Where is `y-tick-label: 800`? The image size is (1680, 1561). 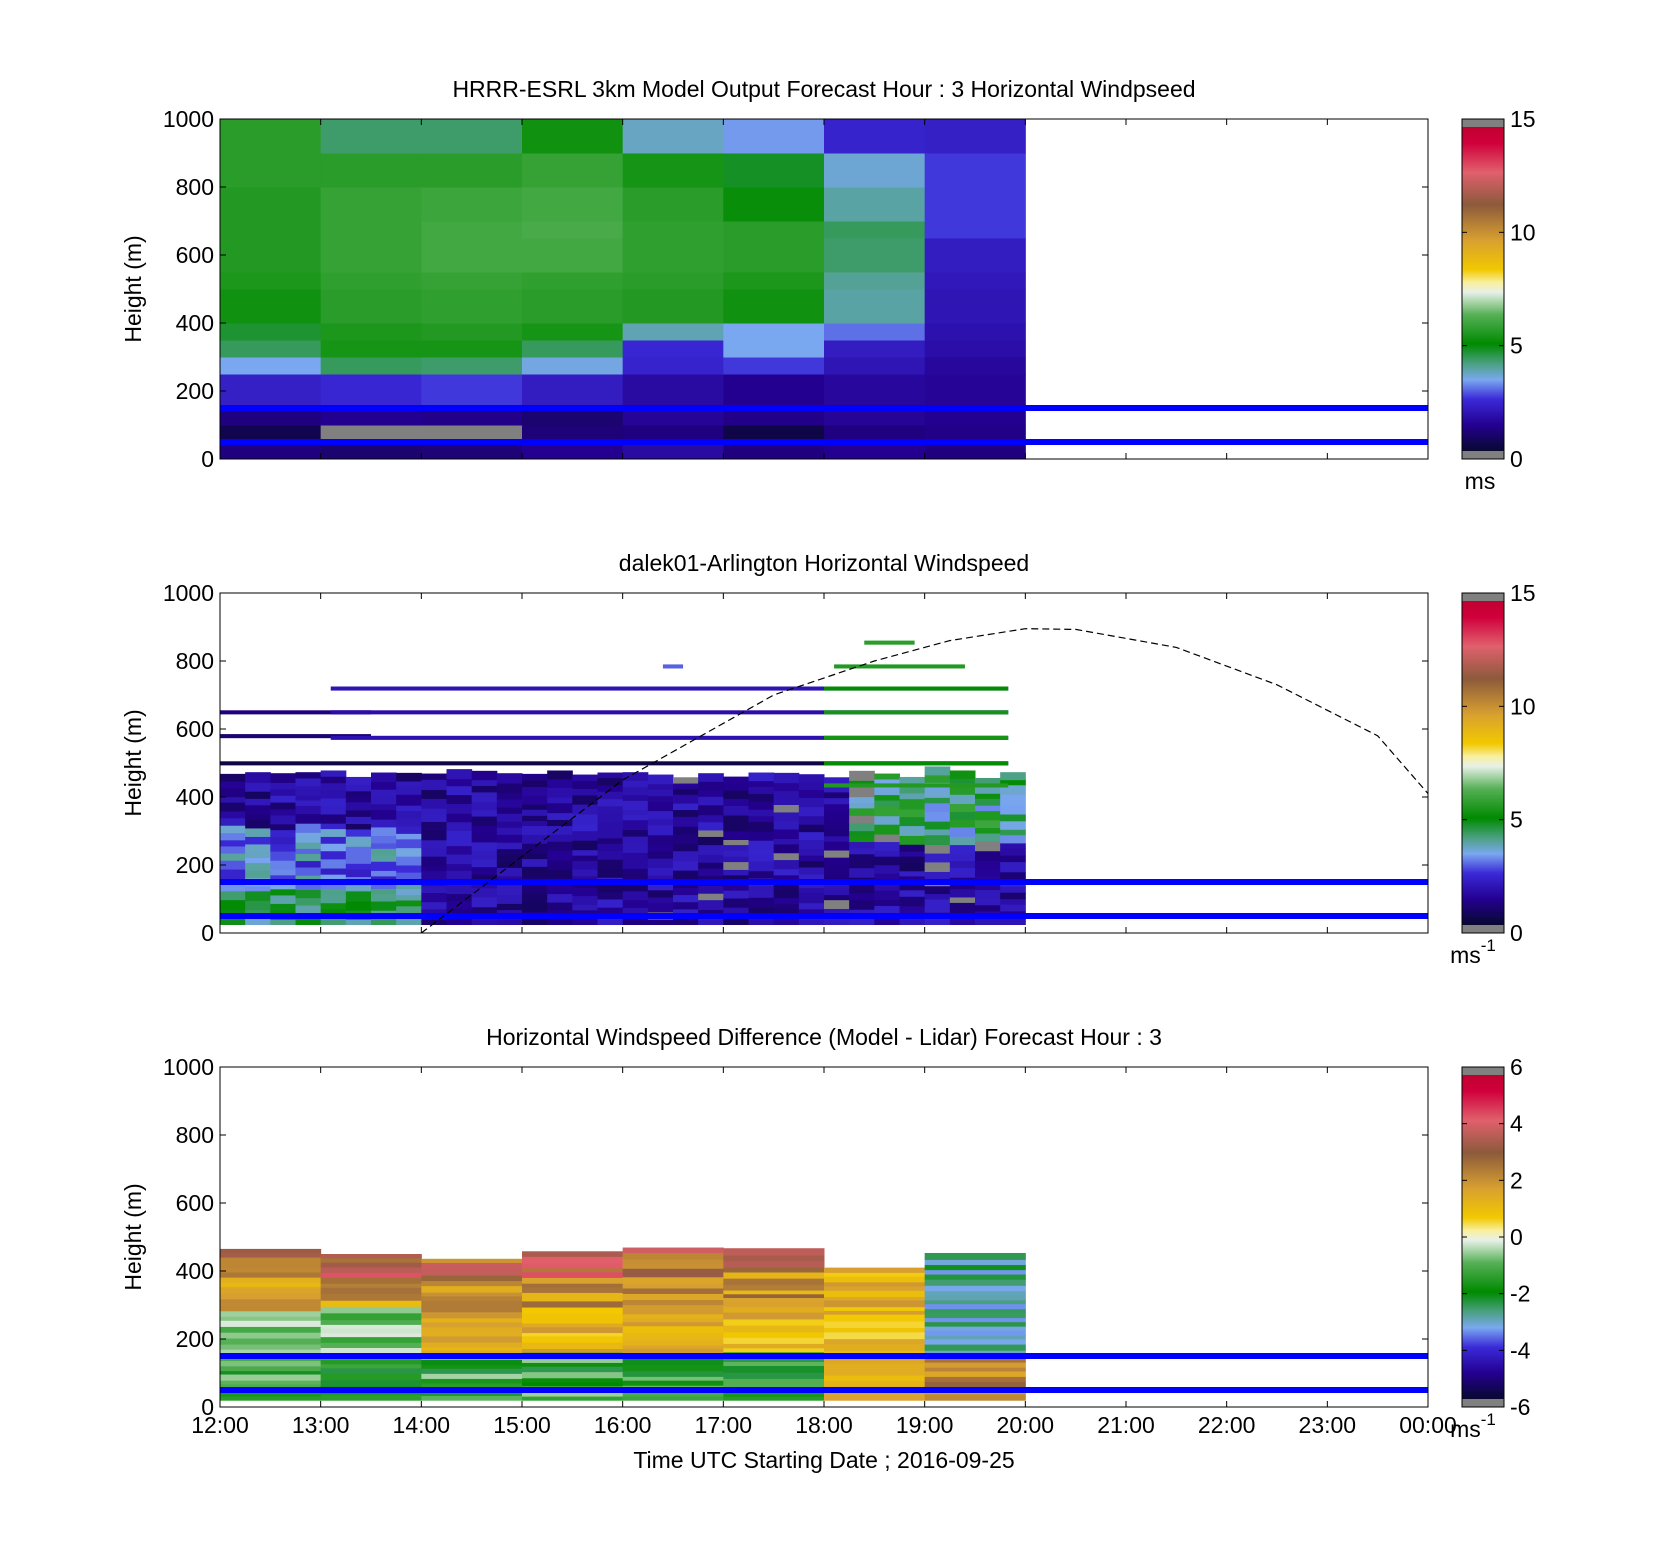 y-tick-label: 800 is located at coordinates (195, 187).